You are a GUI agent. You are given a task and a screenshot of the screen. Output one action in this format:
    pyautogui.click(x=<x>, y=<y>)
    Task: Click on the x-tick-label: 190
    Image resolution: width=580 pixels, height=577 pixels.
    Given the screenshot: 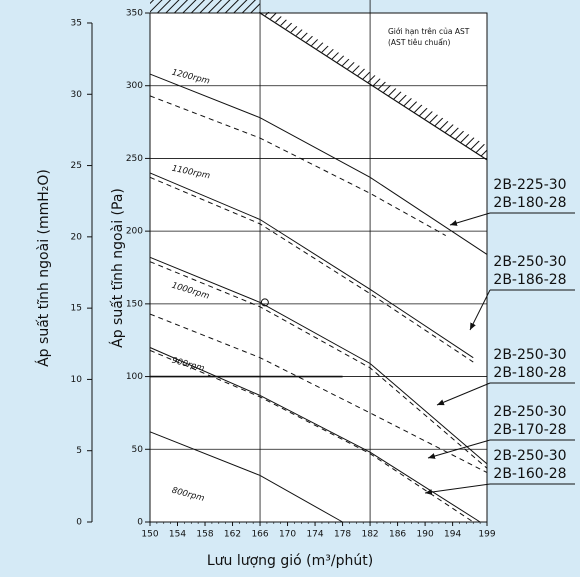 What is the action you would take?
    pyautogui.click(x=425, y=535)
    